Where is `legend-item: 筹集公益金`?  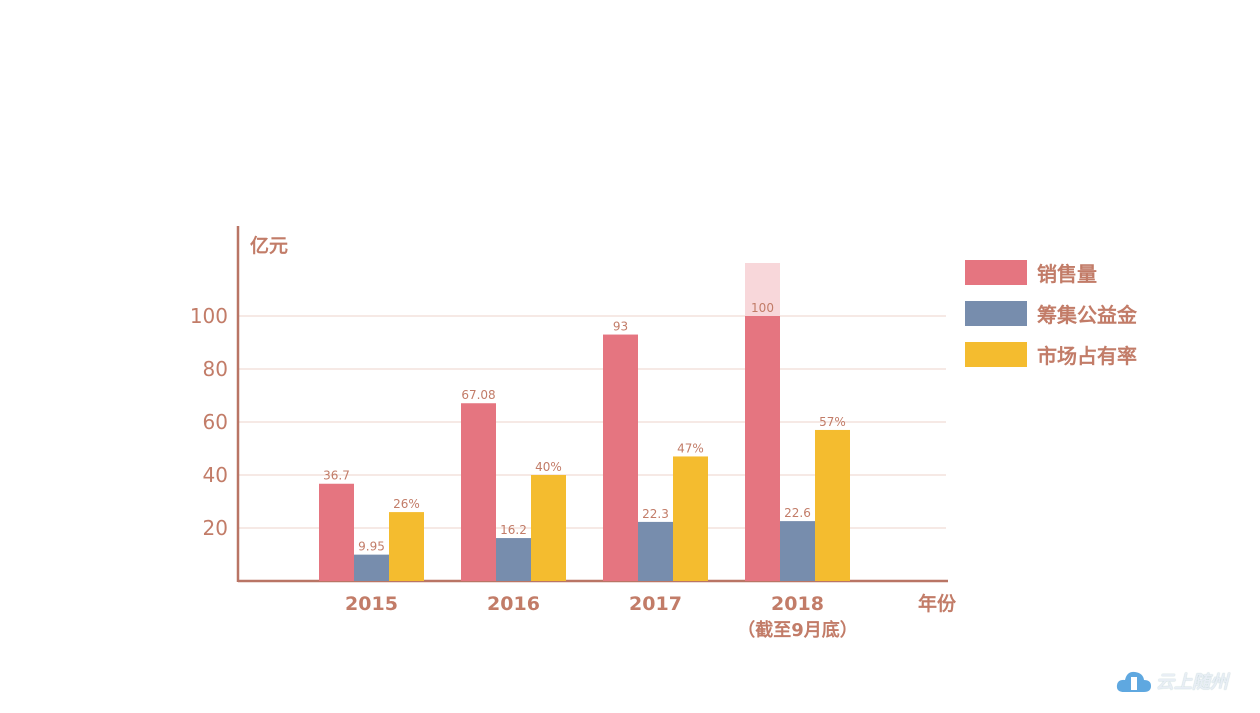 legend-item: 筹集公益金 is located at coordinates (1051, 313).